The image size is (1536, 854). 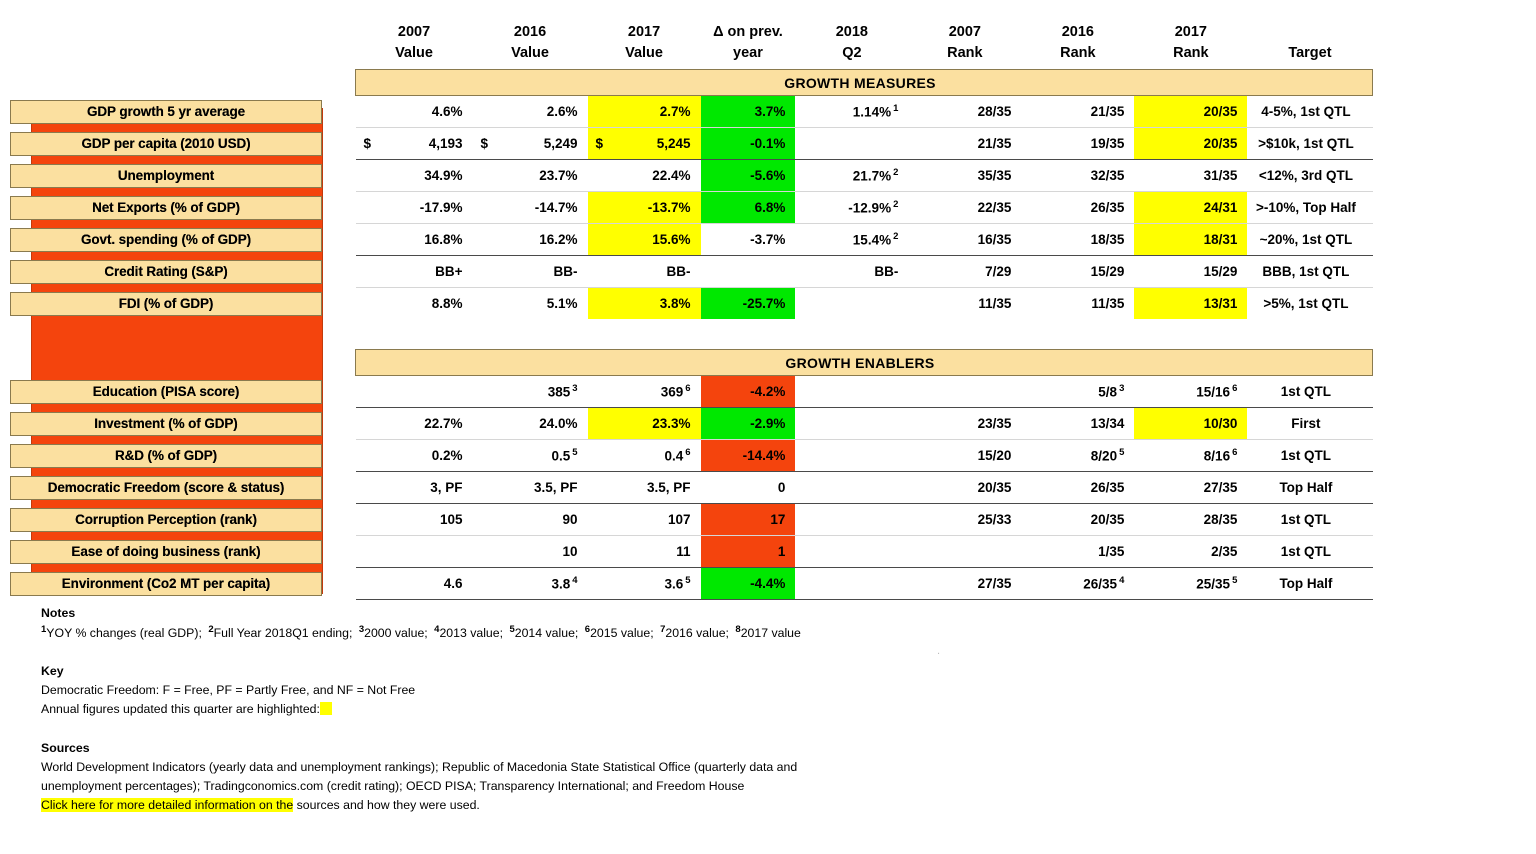 I want to click on note-marker-5: 5, so click(x=512, y=630).